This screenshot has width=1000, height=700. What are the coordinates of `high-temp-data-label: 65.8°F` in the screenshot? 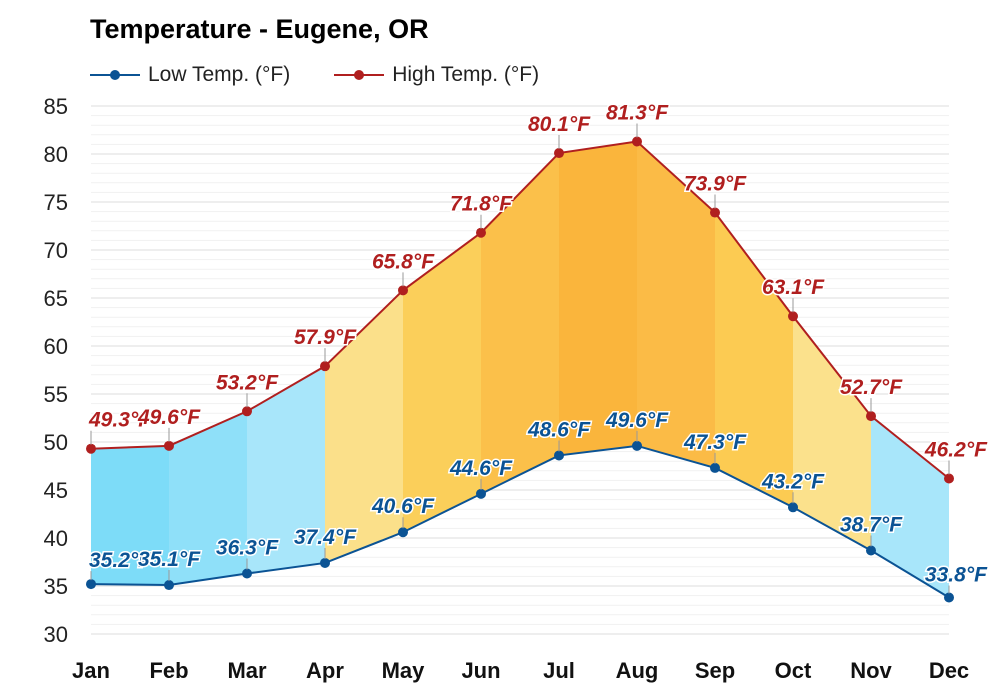 It's located at (403, 261).